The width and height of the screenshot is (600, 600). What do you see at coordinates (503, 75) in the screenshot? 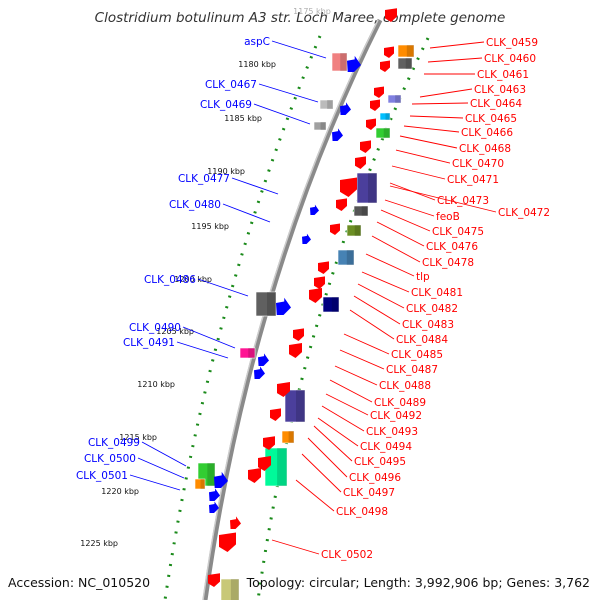
I see `gene-label-right: CLK_0461` at bounding box center [503, 75].